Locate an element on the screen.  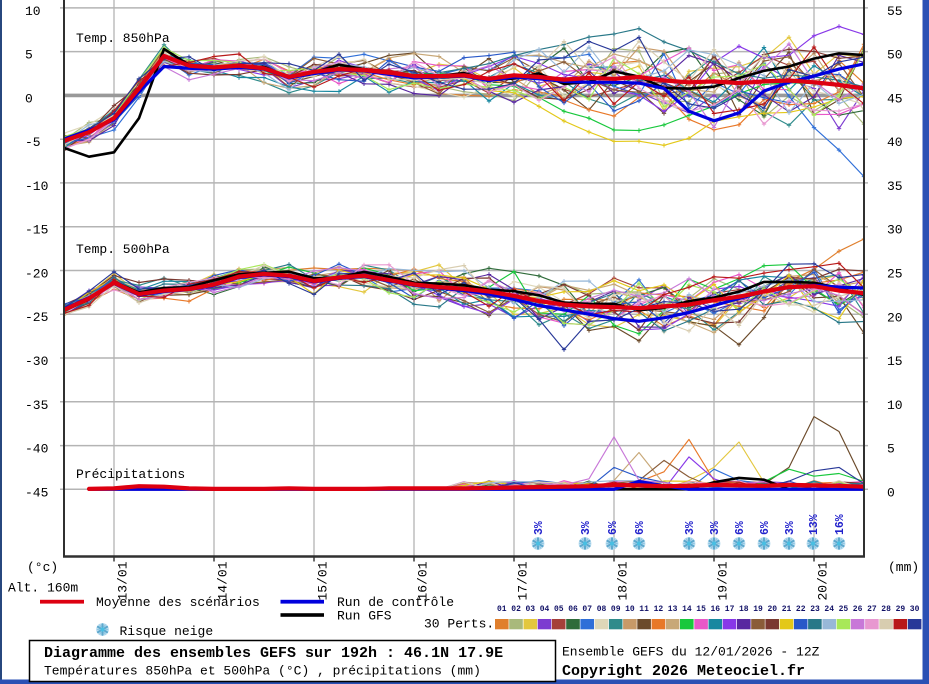
svg-text: 19/01 is located at coordinates (723, 580).